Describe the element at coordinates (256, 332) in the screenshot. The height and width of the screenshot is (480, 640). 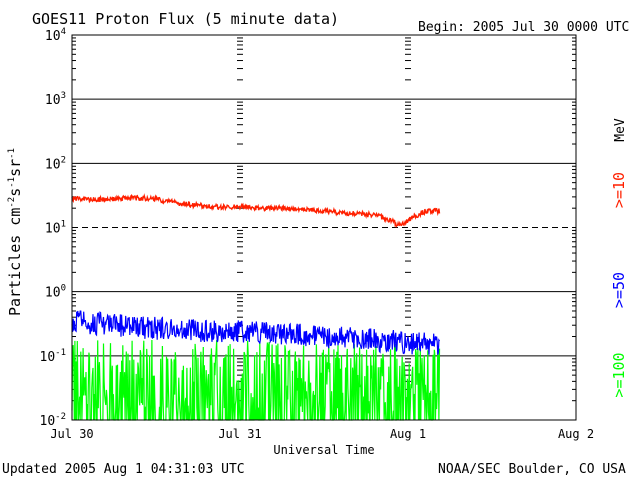
I see `series-line-ge50` at that location.